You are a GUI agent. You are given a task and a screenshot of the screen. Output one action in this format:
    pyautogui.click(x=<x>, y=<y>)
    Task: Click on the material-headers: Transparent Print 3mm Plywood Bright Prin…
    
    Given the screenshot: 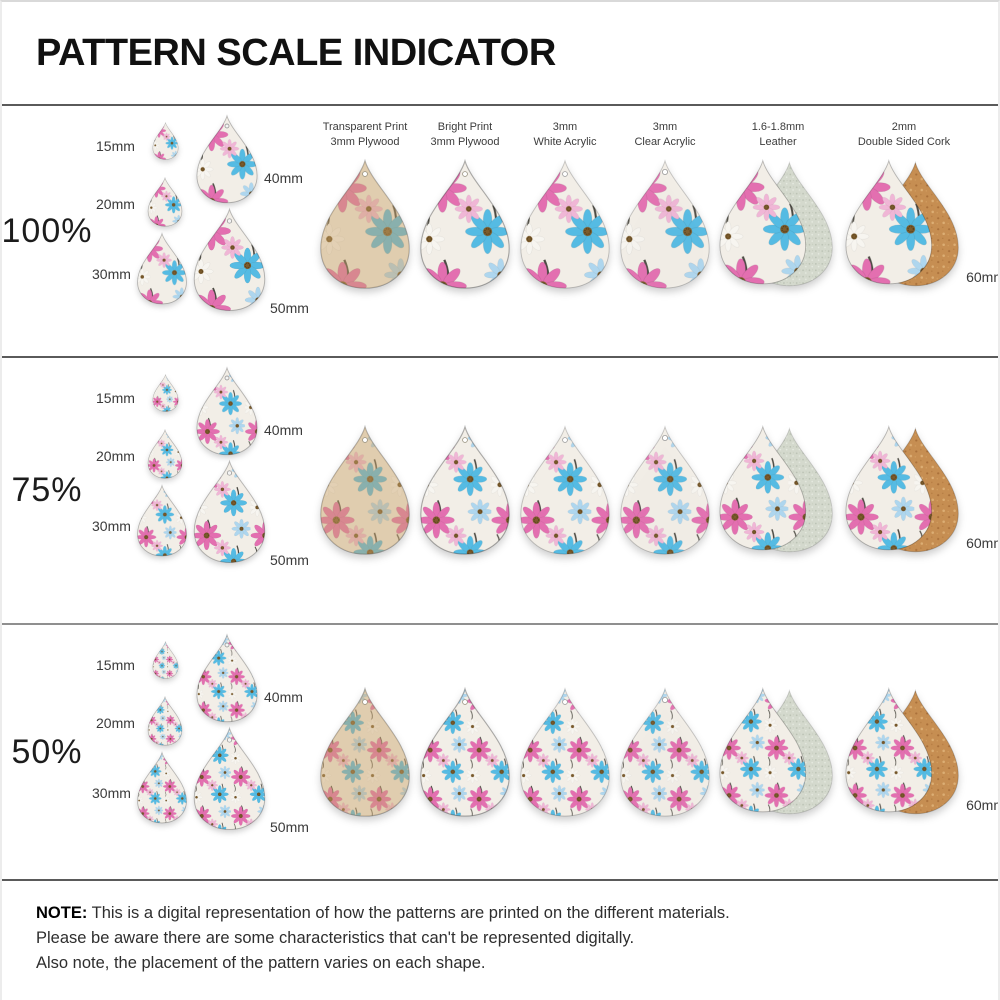 What is the action you would take?
    pyautogui.click(x=657, y=135)
    